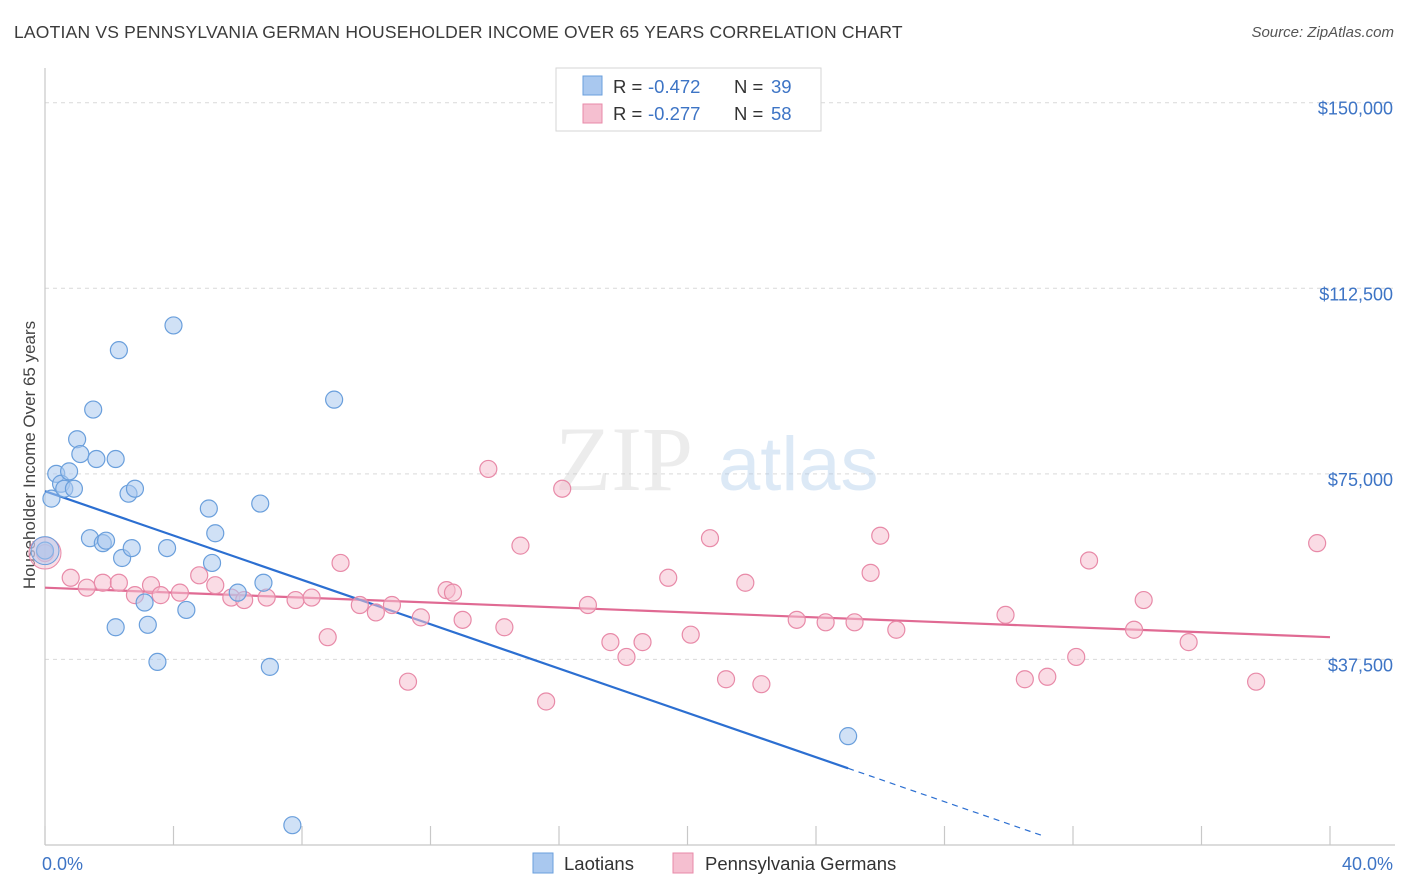  Describe the element at coordinates (627, 113) in the screenshot. I see `stats-penn-r-label: R =` at that location.